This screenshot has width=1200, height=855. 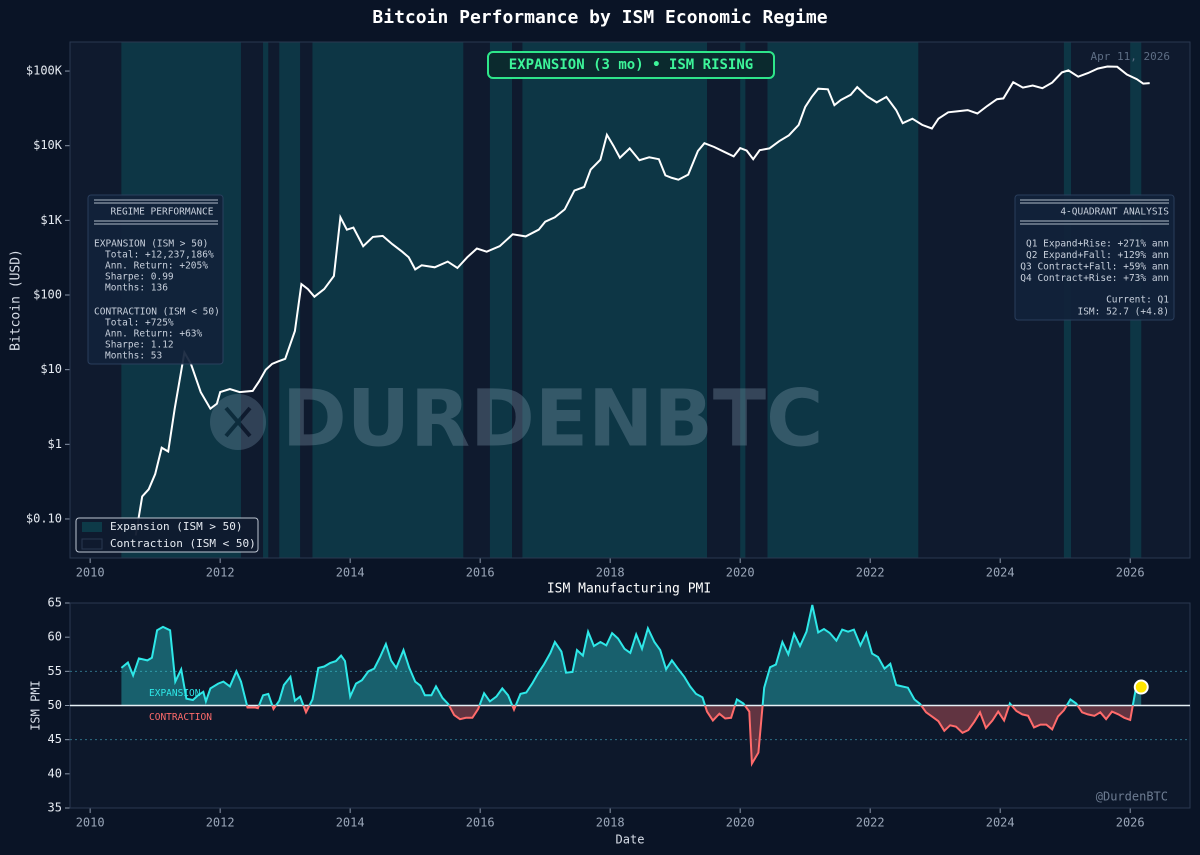 What do you see at coordinates (552, 419) in the screenshot?
I see `watermark-text: DURDENBTC` at bounding box center [552, 419].